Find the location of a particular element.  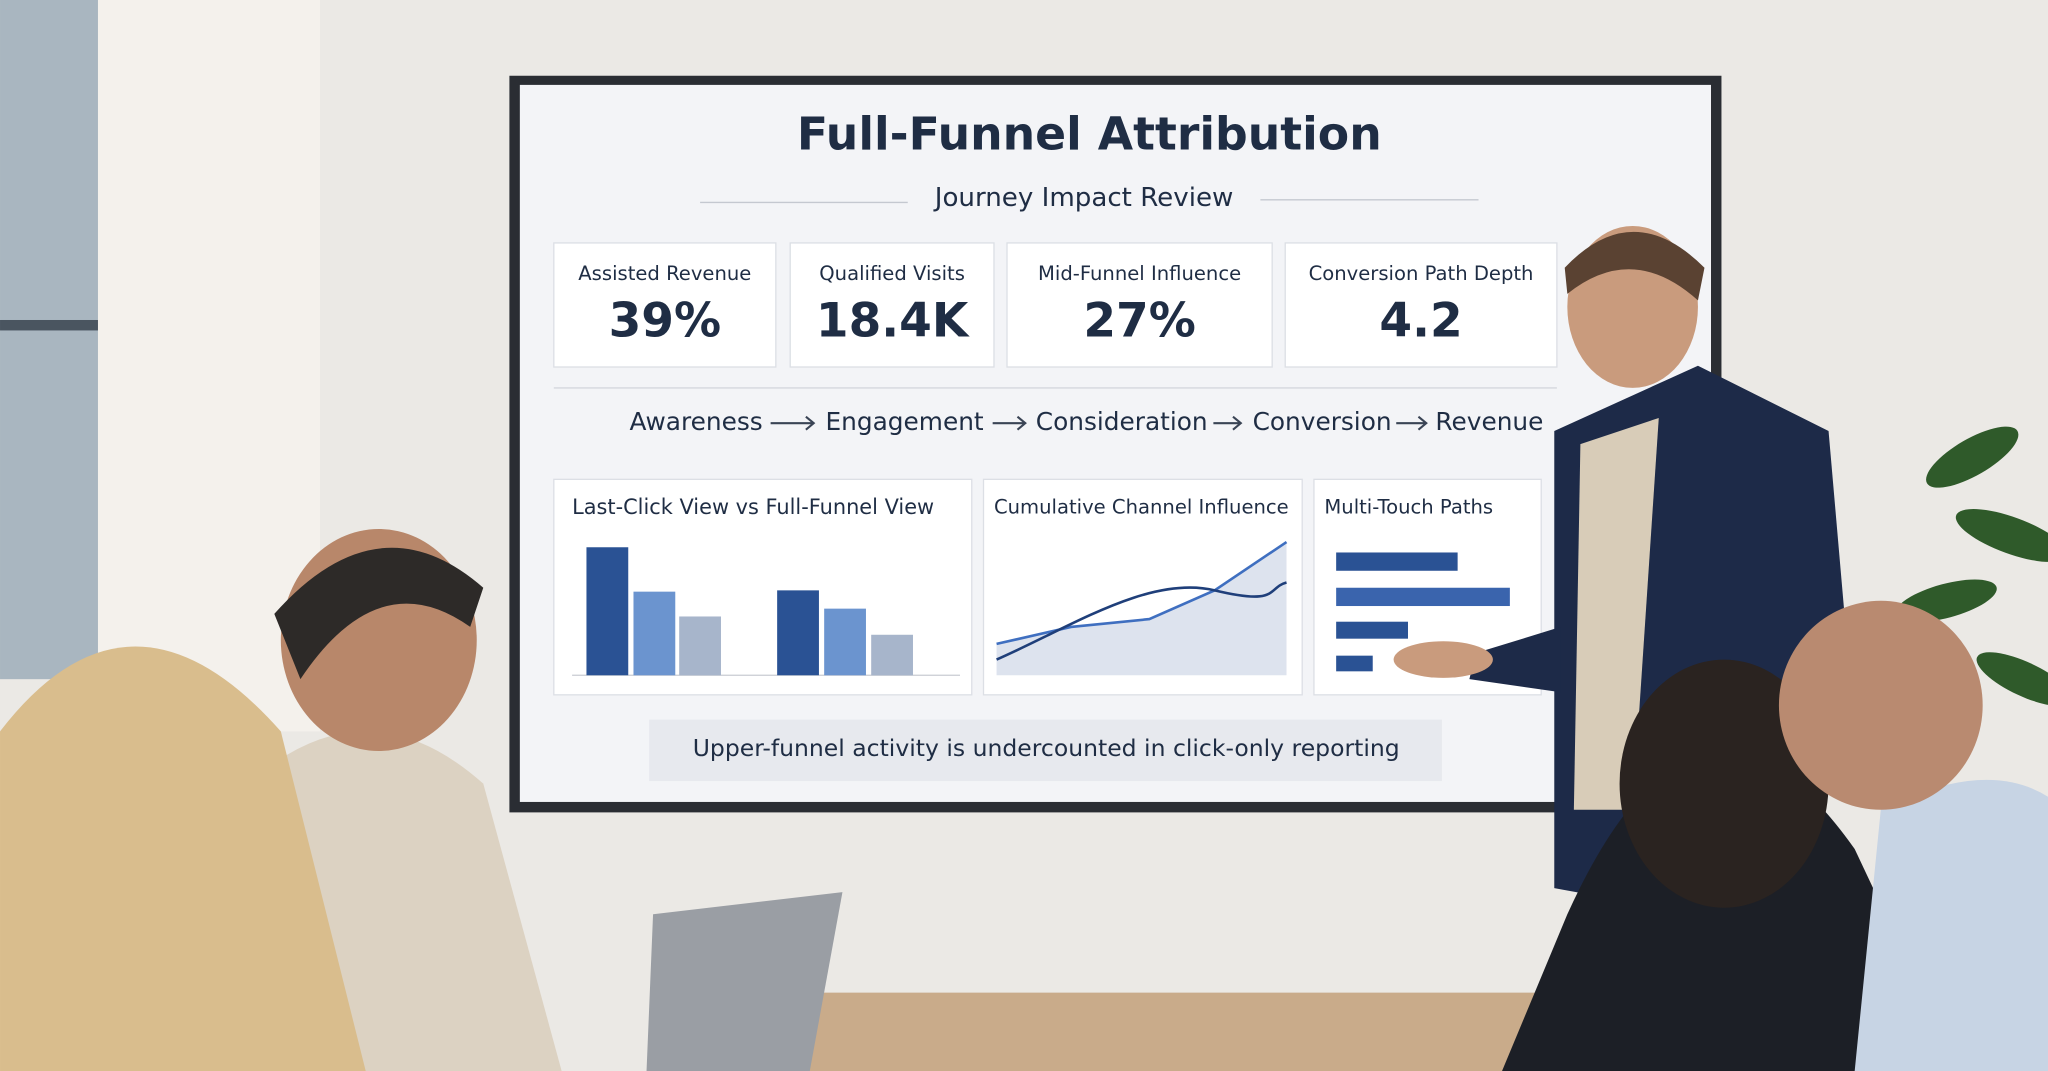

panel-title: Last-Click View vs Full-Funnel View is located at coordinates (753, 507).